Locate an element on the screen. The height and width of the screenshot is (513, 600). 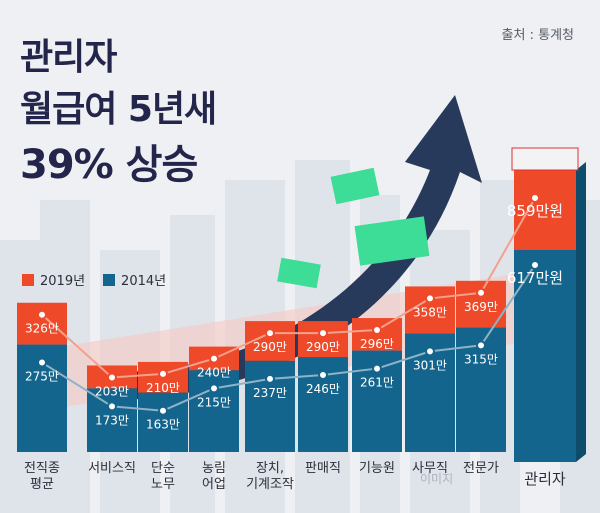
tick-label-2-1: 노무 is located at coordinates (163, 484).